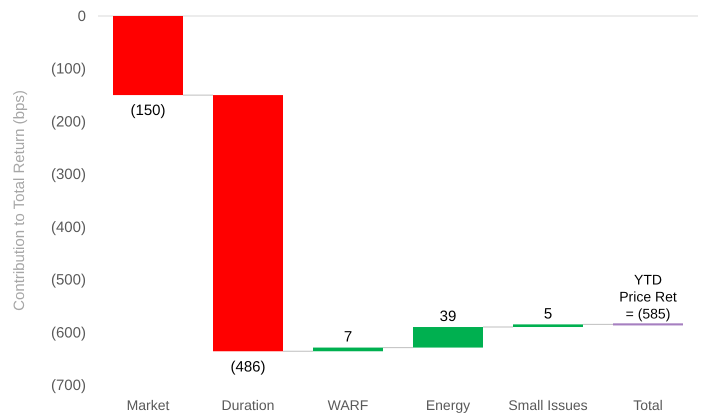 The height and width of the screenshot is (418, 701). What do you see at coordinates (19, 200) in the screenshot?
I see `y-axis-title: Contribution to Total Return (bps)` at bounding box center [19, 200].